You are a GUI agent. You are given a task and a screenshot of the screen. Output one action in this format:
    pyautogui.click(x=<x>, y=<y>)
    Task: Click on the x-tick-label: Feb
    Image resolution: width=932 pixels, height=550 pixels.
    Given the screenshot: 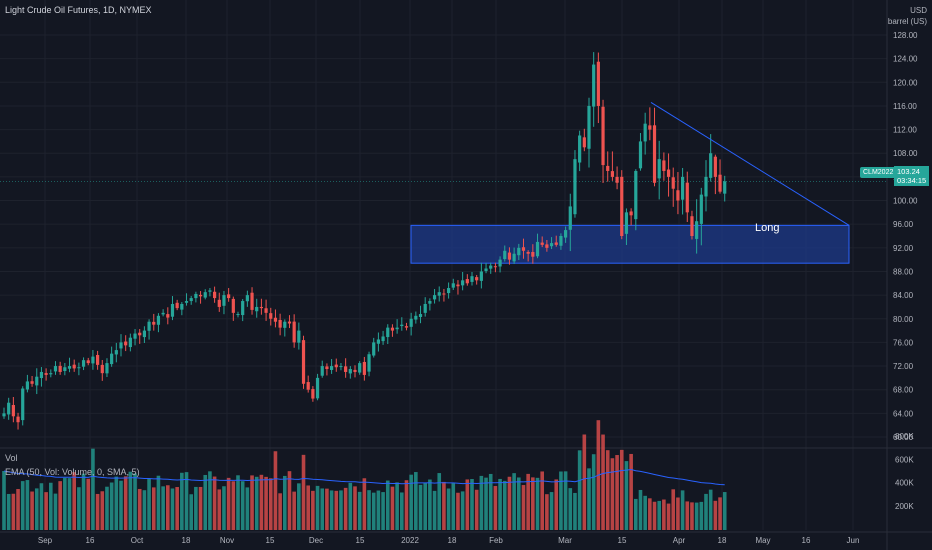 What is the action you would take?
    pyautogui.click(x=496, y=540)
    